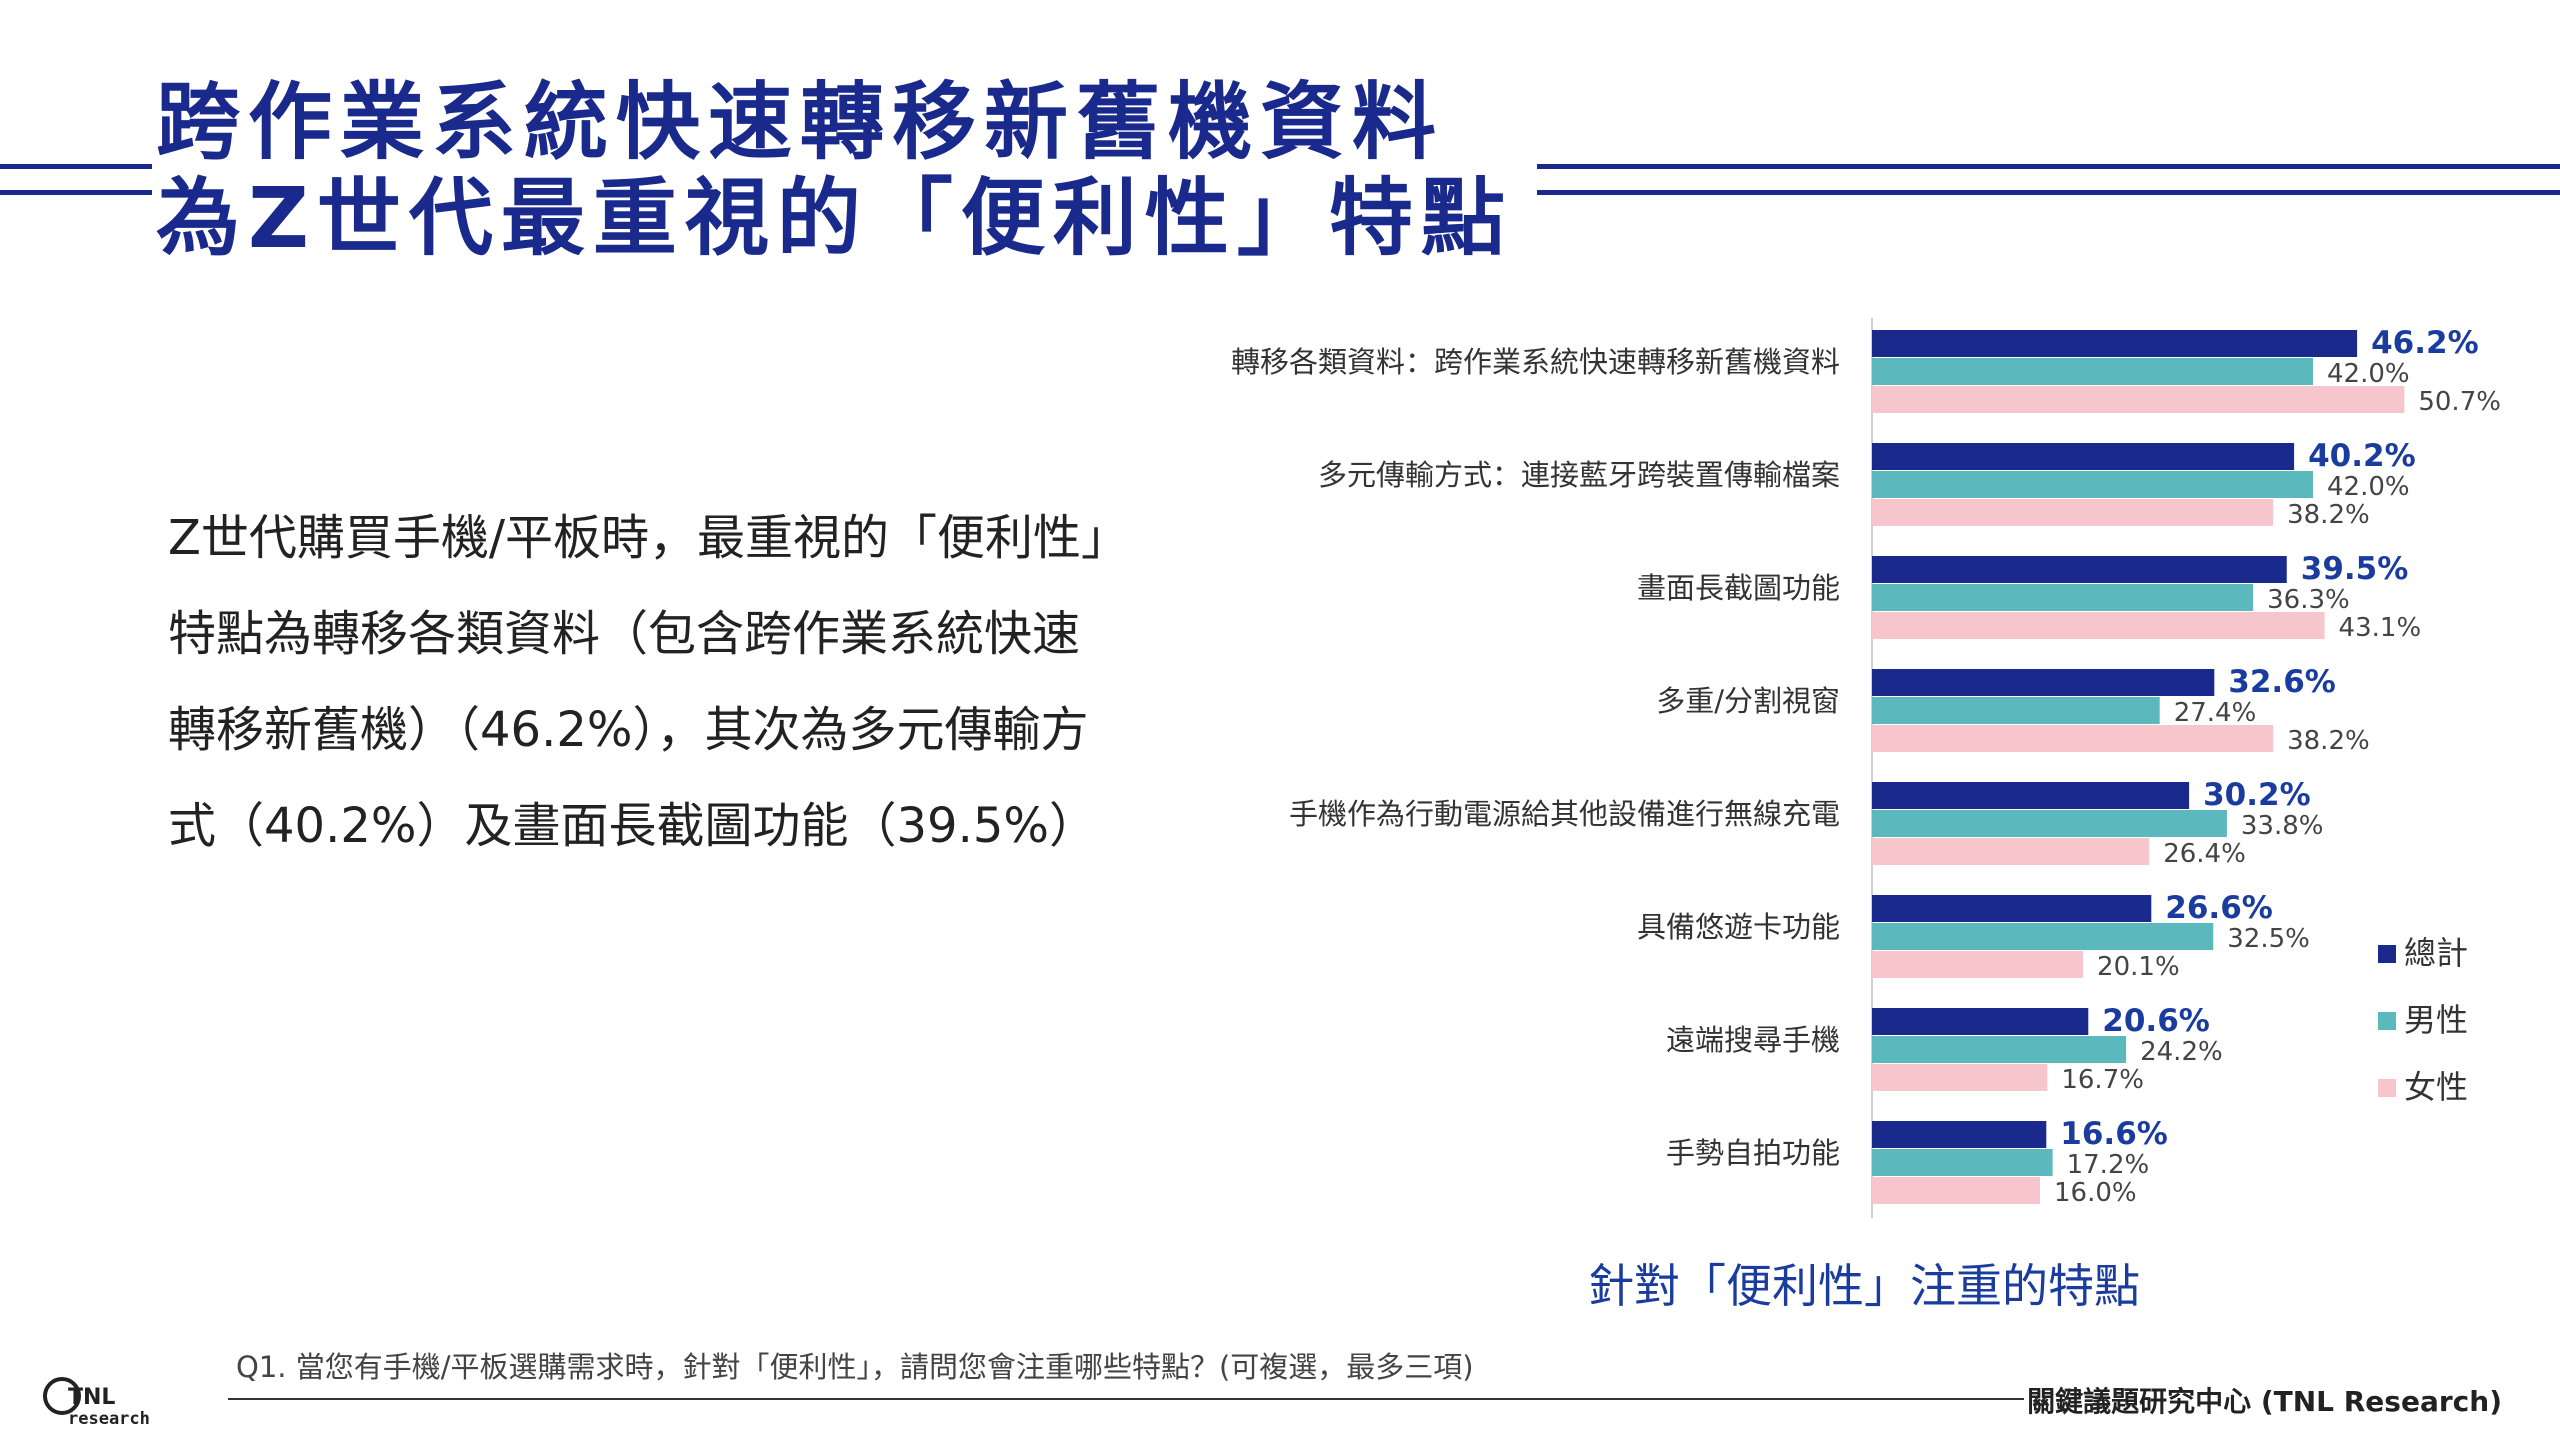 The height and width of the screenshot is (1440, 2560). Describe the element at coordinates (2436, 1087) in the screenshot. I see `legend-label: 女性` at that location.